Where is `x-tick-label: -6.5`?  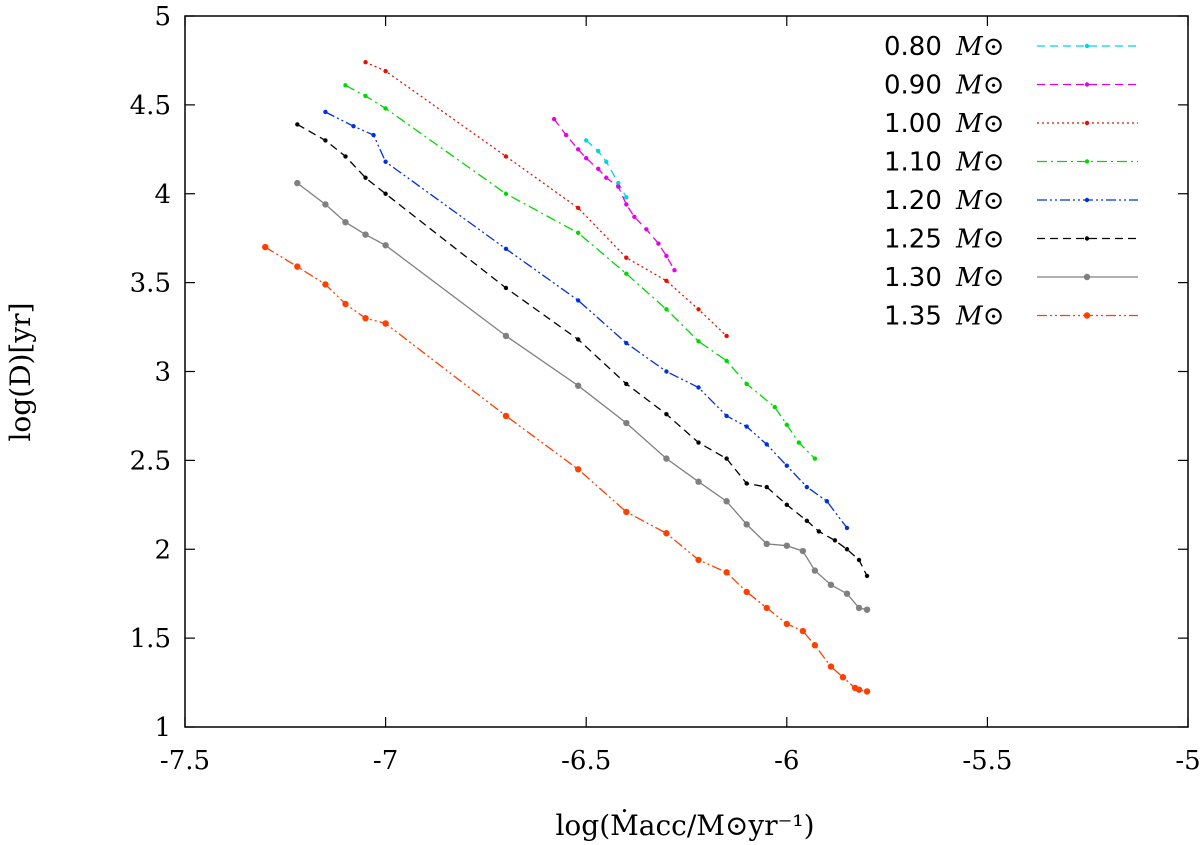
x-tick-label: -6.5 is located at coordinates (586, 761).